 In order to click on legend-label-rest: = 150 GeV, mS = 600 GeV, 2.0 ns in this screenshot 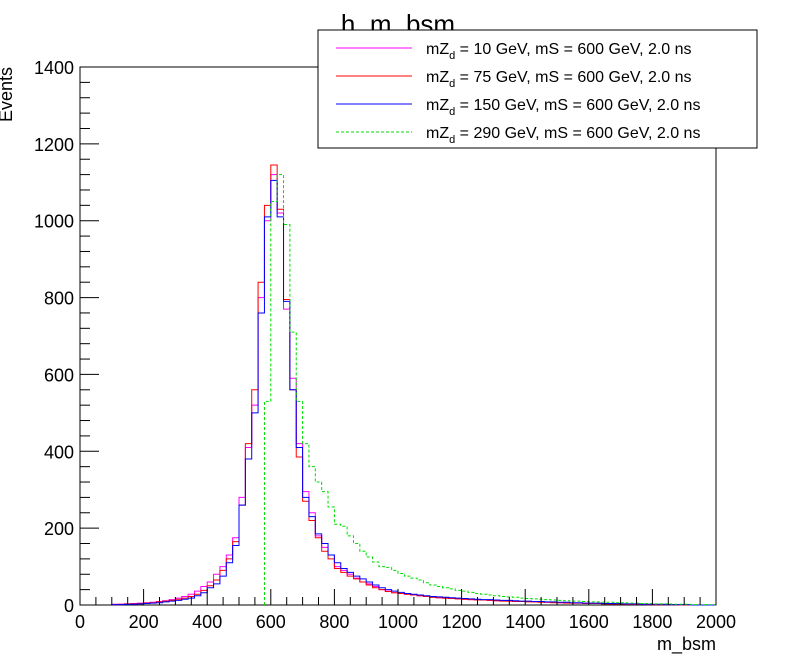, I will do `click(577, 105)`.